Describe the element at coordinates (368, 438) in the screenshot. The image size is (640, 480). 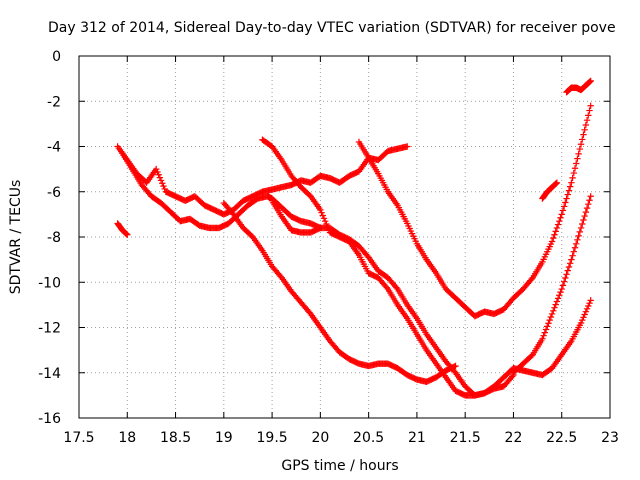
I see `x-tick-label: 20.5` at that location.